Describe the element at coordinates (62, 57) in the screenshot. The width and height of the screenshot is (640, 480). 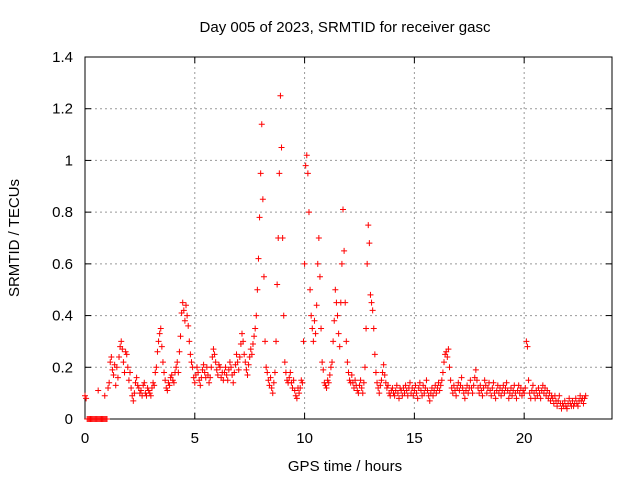
I see `y-tick-label: 1.4` at that location.